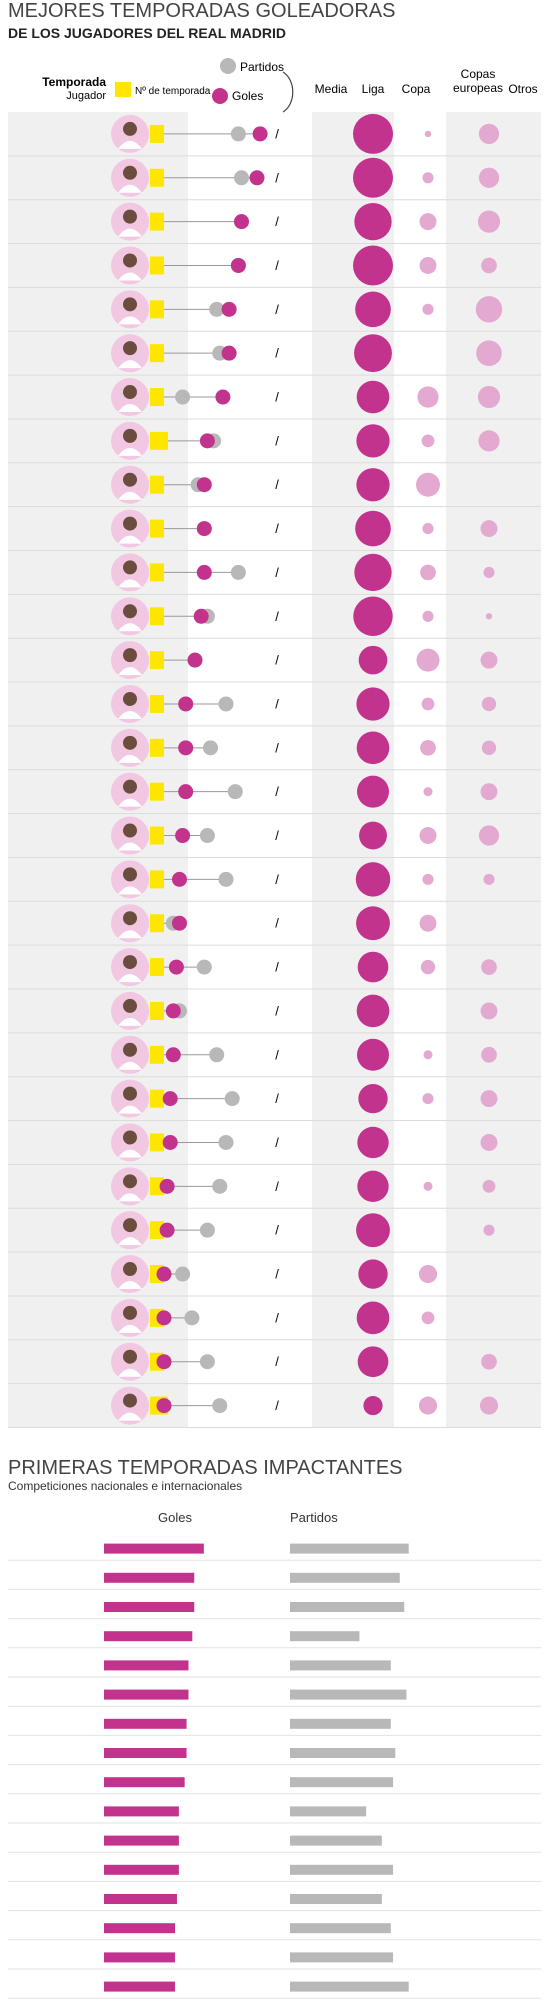 The image size is (549, 2000). Describe the element at coordinates (262, 67) in the screenshot. I see `legend-games: Partidos` at that location.